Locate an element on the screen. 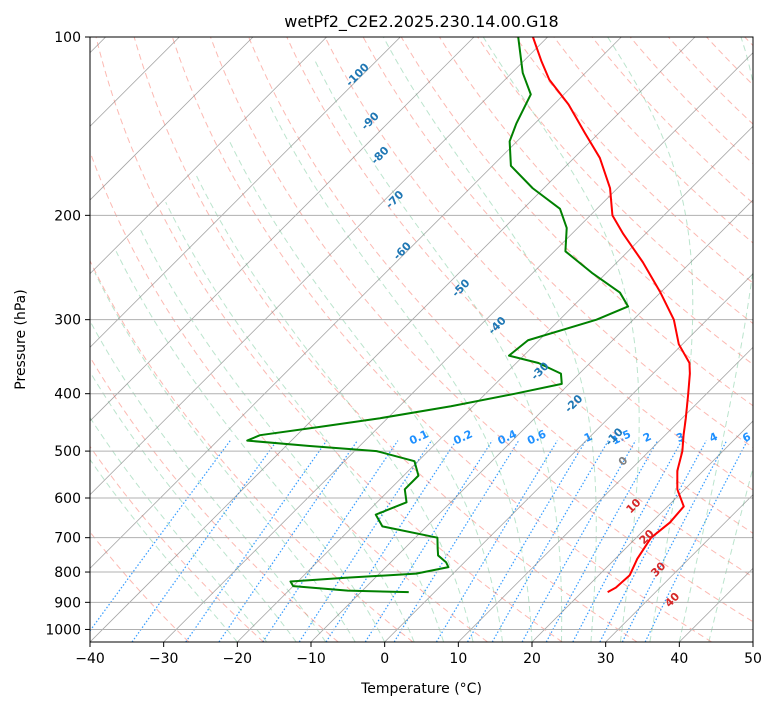  y-tick-label: 400 is located at coordinates (67, 395).